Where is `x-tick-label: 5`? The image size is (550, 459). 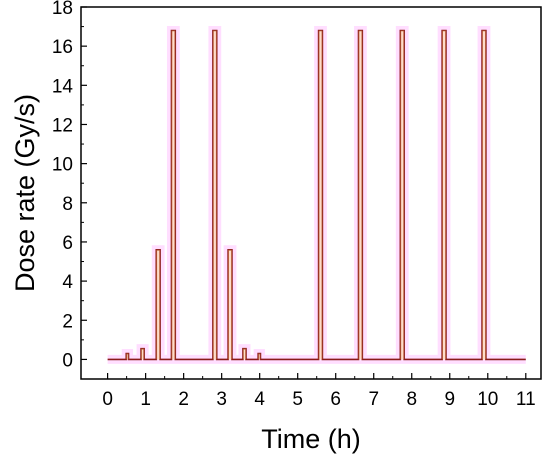
x-tick-label: 5 is located at coordinates (297, 399).